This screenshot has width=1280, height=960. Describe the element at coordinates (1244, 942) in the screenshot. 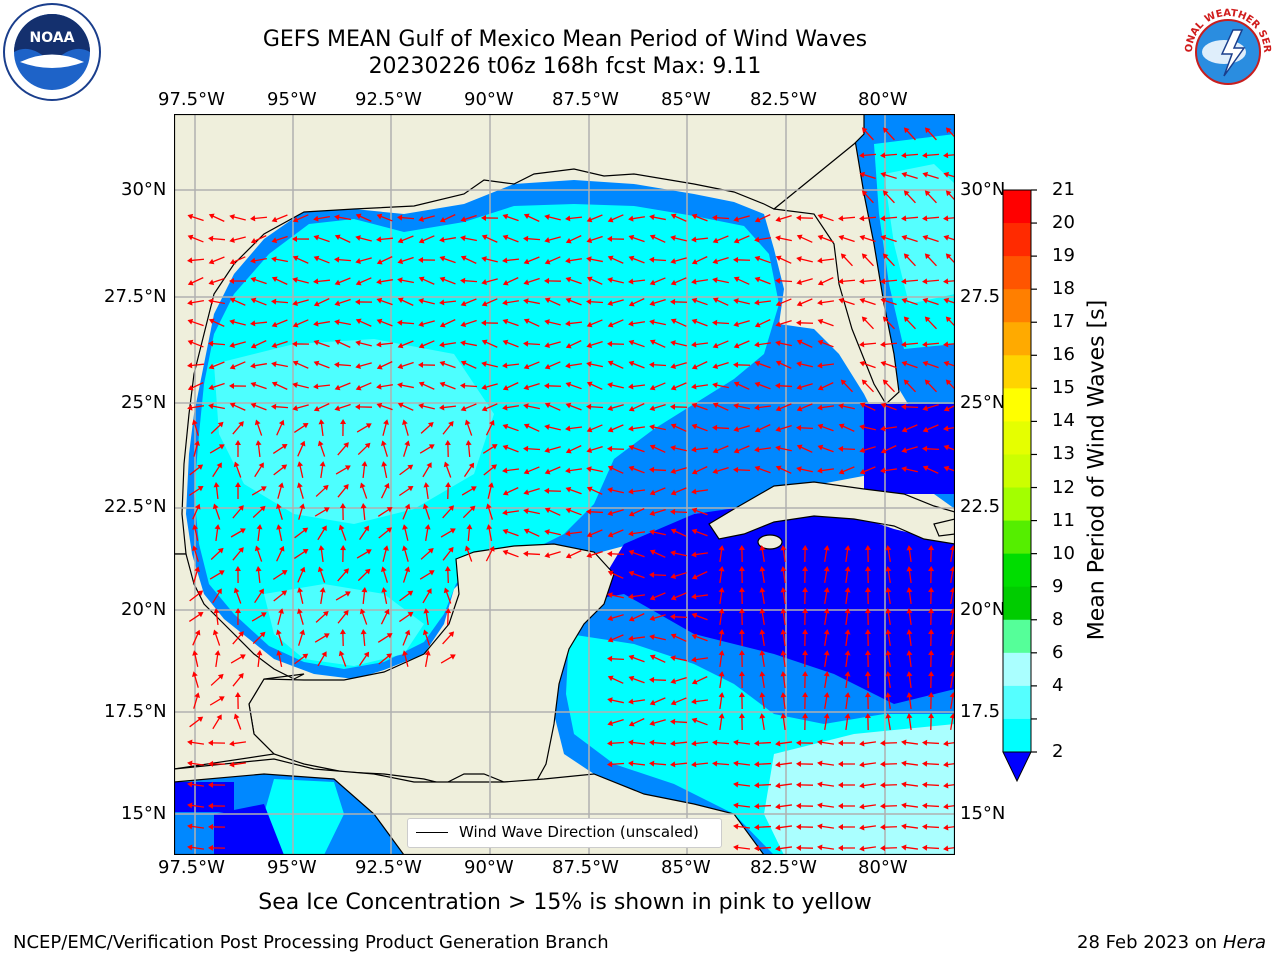

I see `footer-host: Hera` at that location.